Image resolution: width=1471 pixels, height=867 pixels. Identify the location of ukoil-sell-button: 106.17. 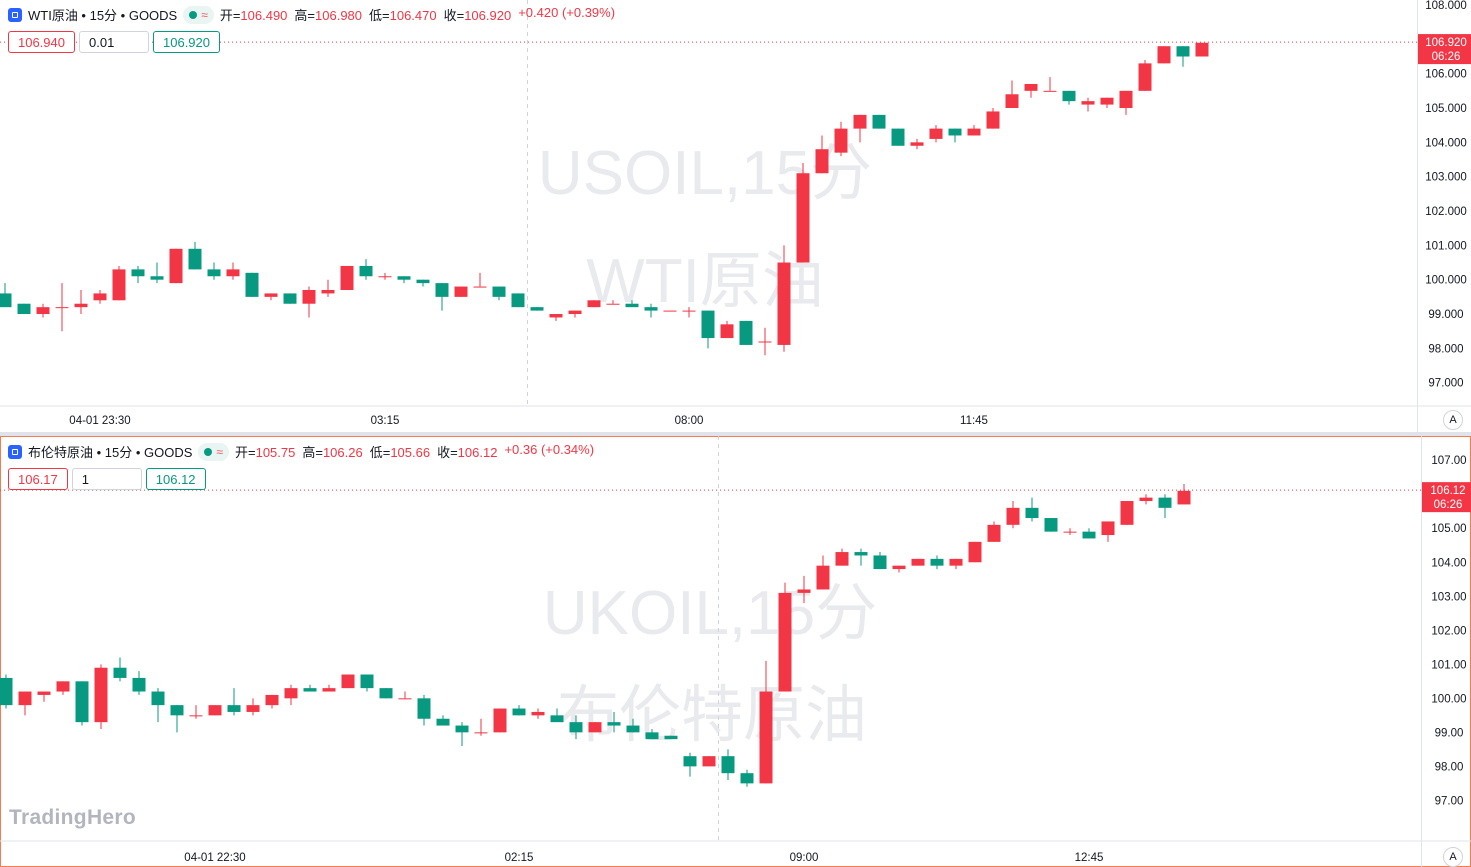
(38, 479).